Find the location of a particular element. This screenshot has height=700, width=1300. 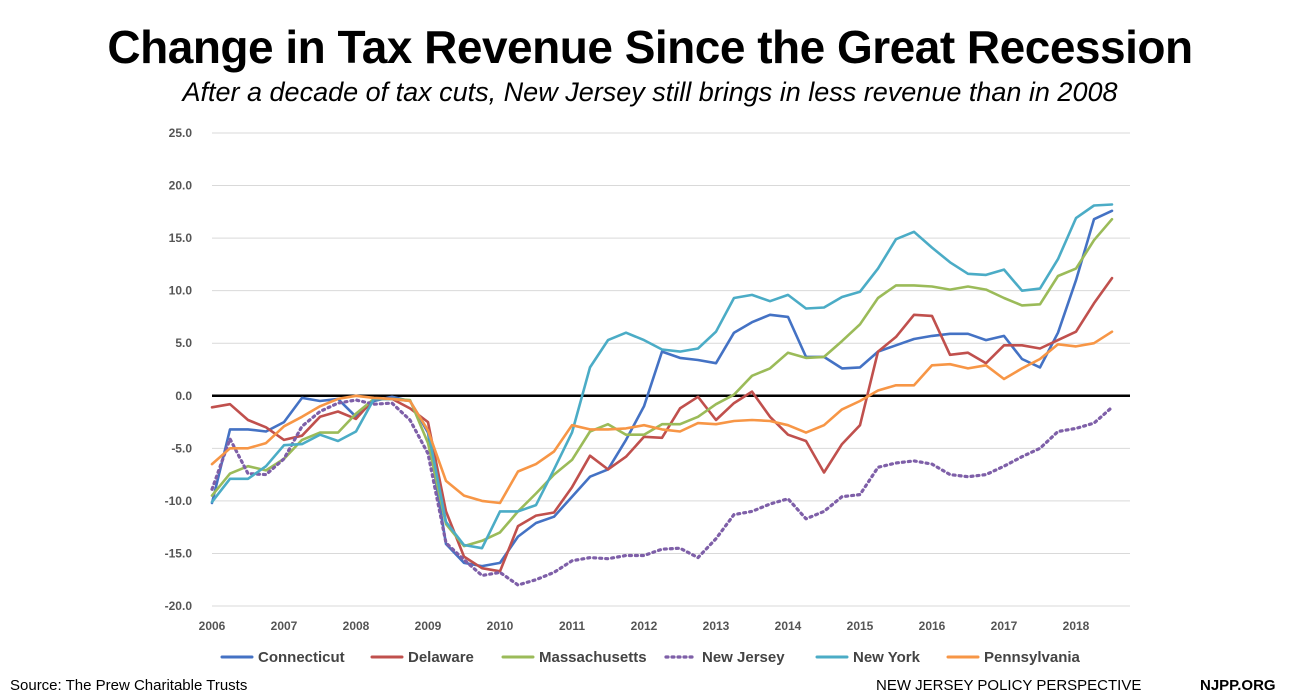

legend-label-massachusetts: Massachusetts is located at coordinates (593, 657).